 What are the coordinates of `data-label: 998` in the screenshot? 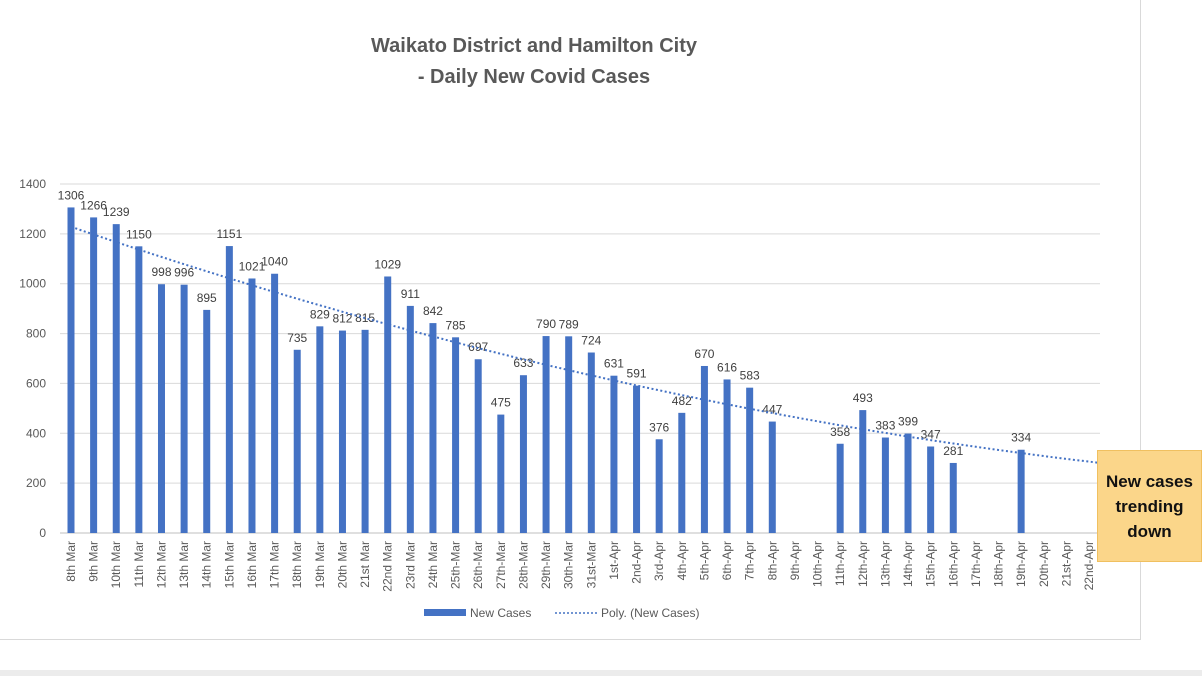 It's located at (161, 272).